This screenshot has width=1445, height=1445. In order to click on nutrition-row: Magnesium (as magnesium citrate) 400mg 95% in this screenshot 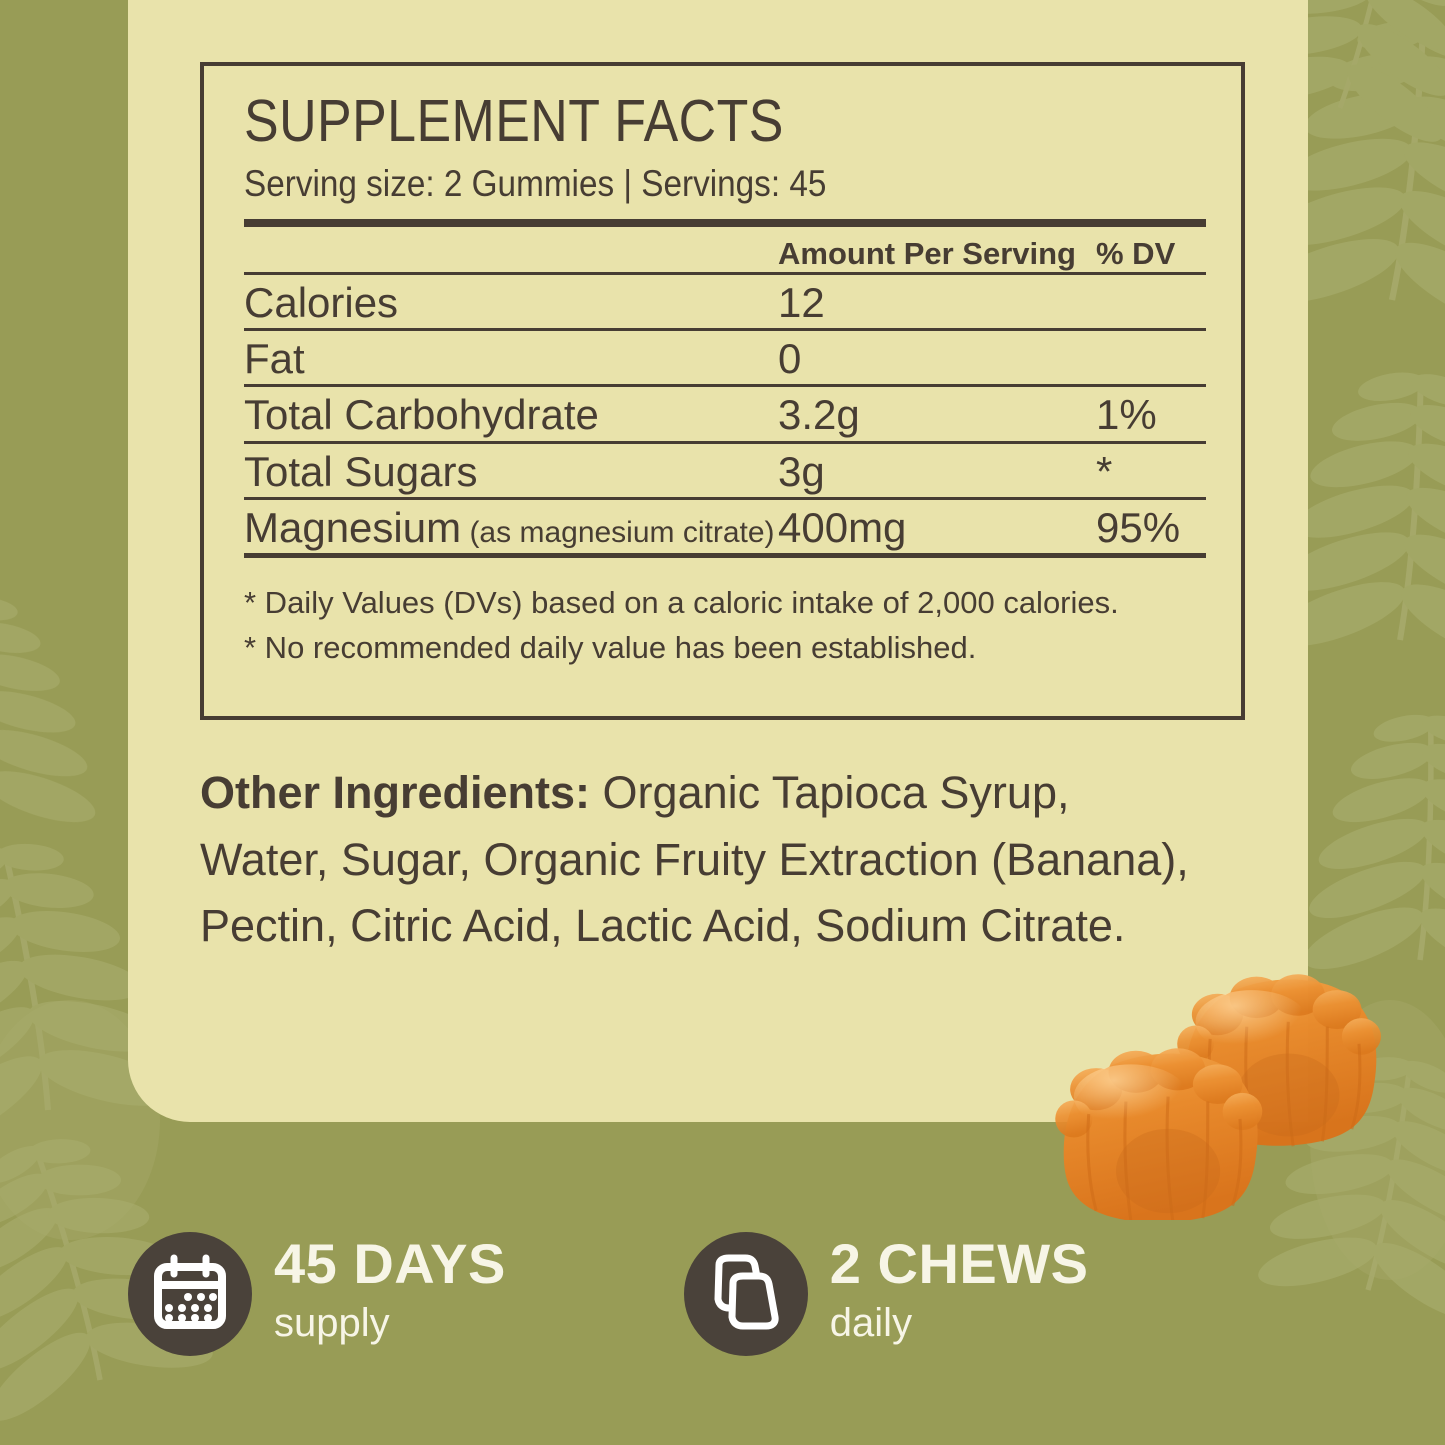, I will do `click(725, 526)`.